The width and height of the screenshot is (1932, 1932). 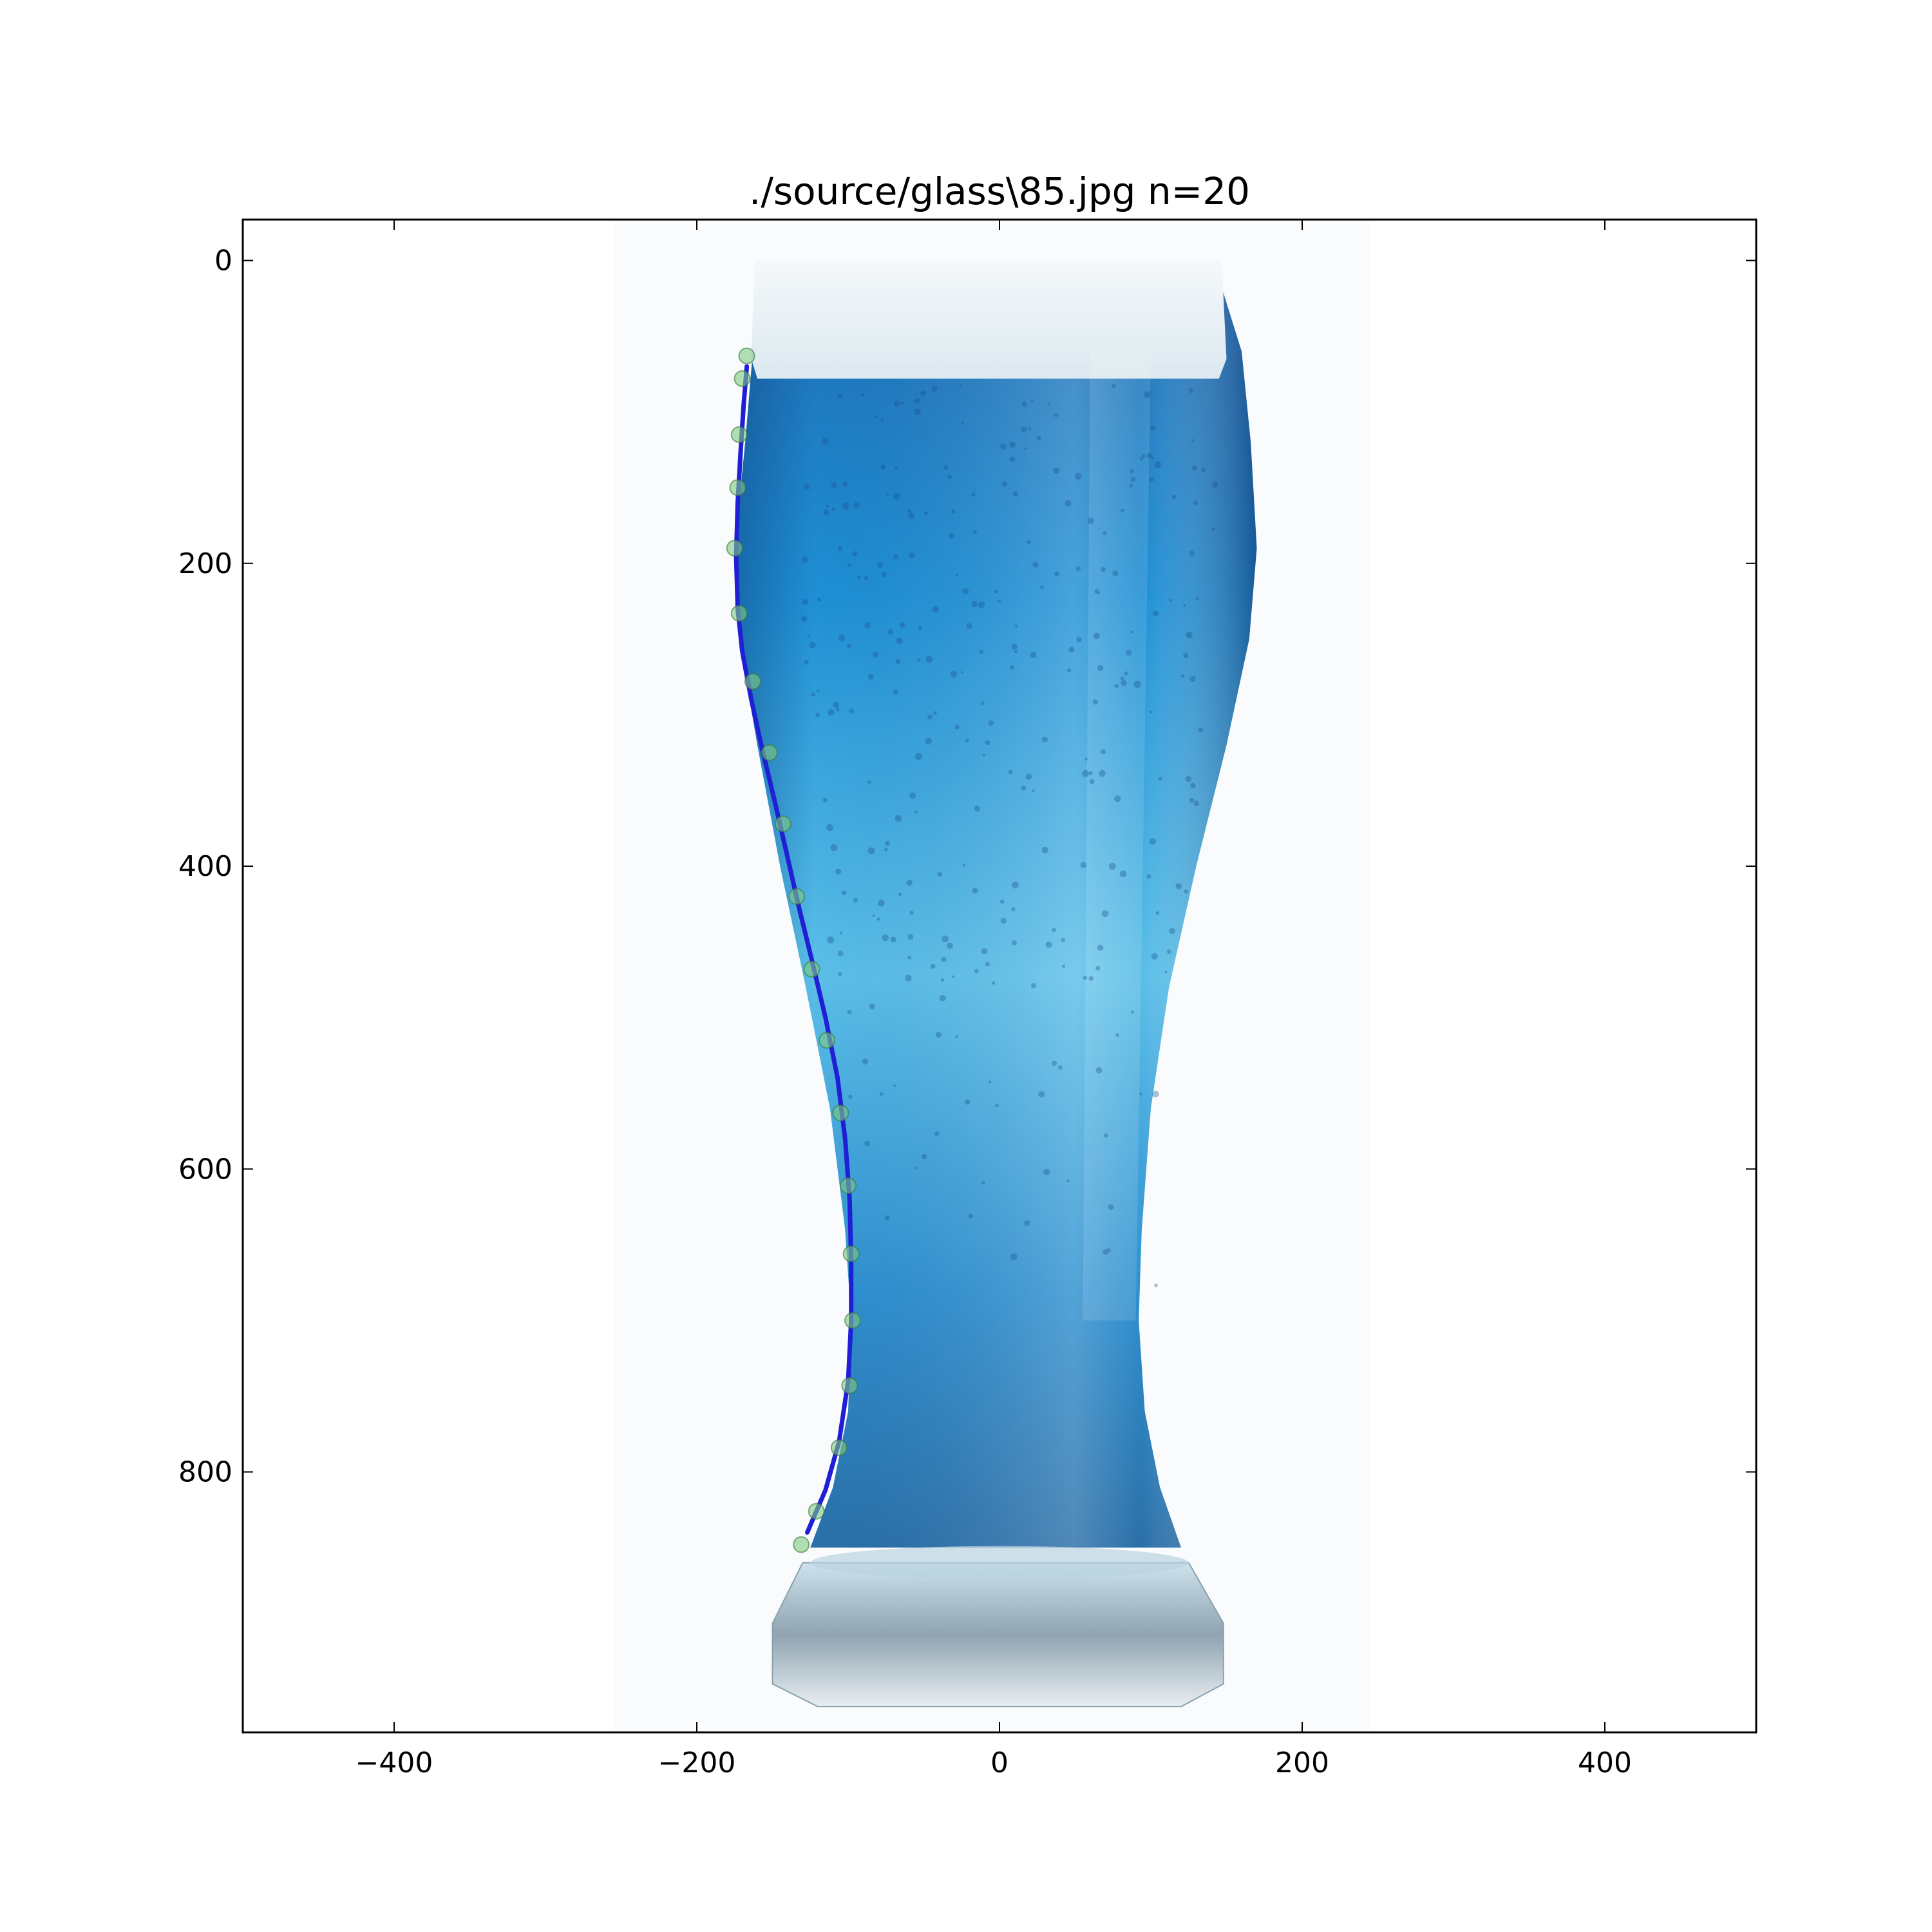 What do you see at coordinates (1009, 836) in the screenshot?
I see `bubbles` at bounding box center [1009, 836].